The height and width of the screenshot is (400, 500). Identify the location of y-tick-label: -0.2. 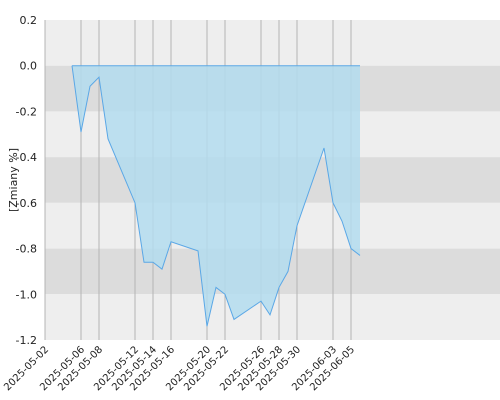
(26, 111).